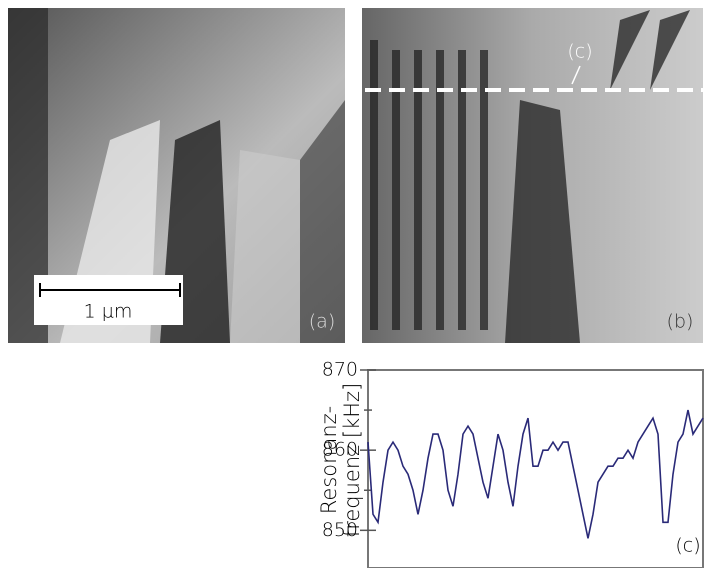  Describe the element at coordinates (579, 52) in the screenshot. I see `line-label: (c)` at that location.